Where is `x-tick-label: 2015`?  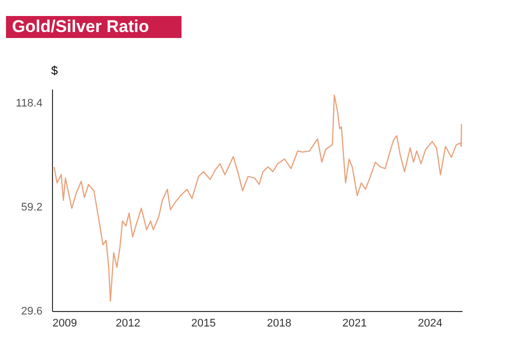
x-tick-label: 2015 is located at coordinates (203, 324).